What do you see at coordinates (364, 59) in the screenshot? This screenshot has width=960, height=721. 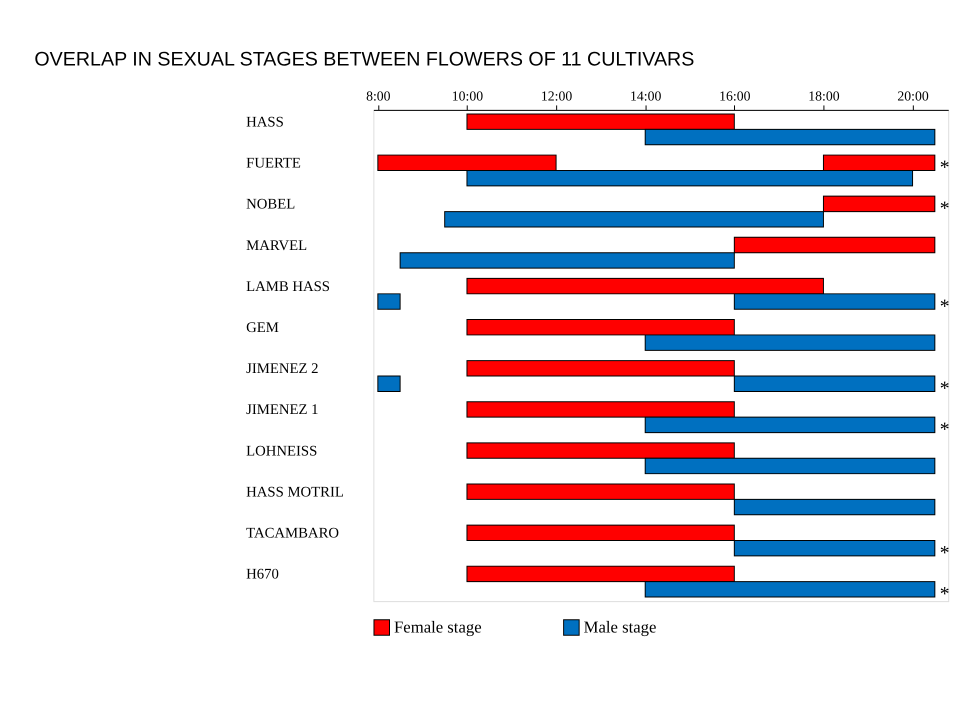 I see `chart-title: OVERLAP IN SEXUAL STAGES BETWEEN FLOWERS OF 11 CULTIVARS` at bounding box center [364, 59].